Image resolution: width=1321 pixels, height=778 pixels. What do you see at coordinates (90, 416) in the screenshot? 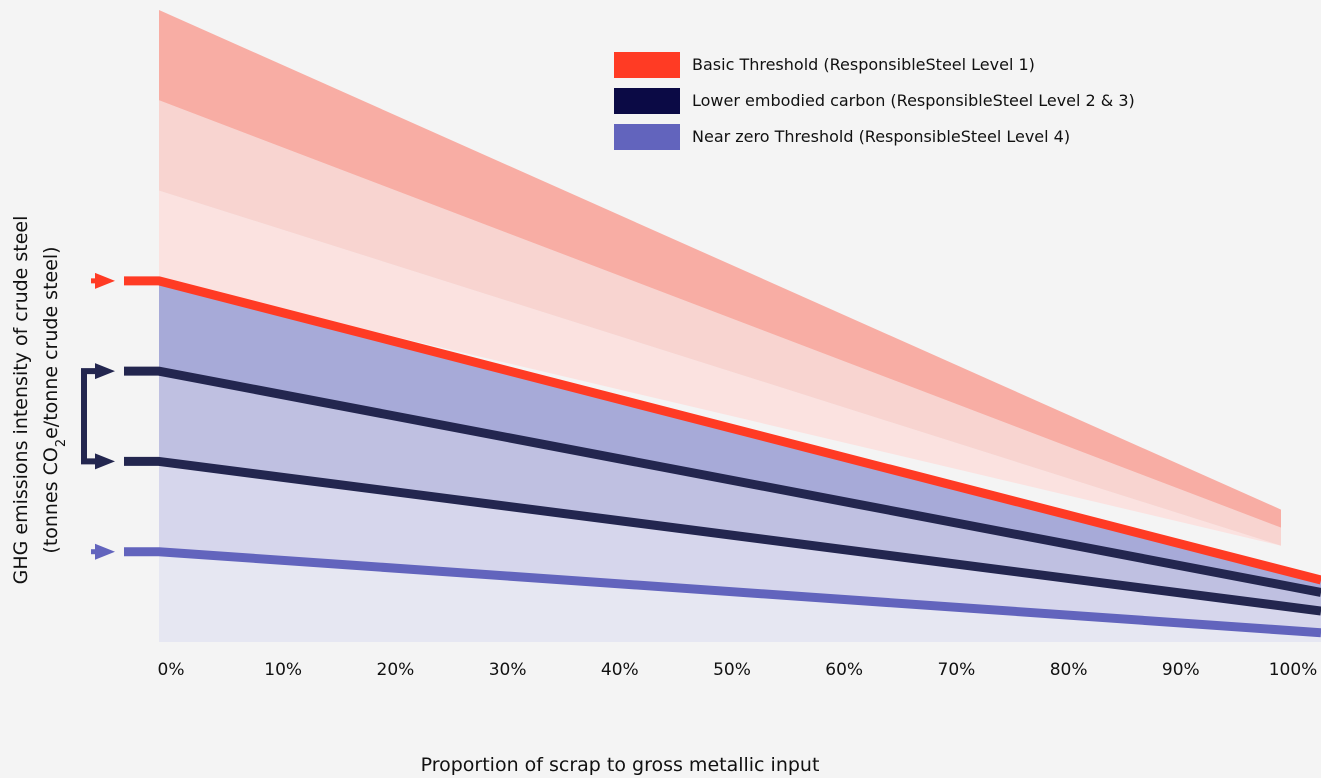
I see `lower-carbon-bracket` at bounding box center [90, 416].